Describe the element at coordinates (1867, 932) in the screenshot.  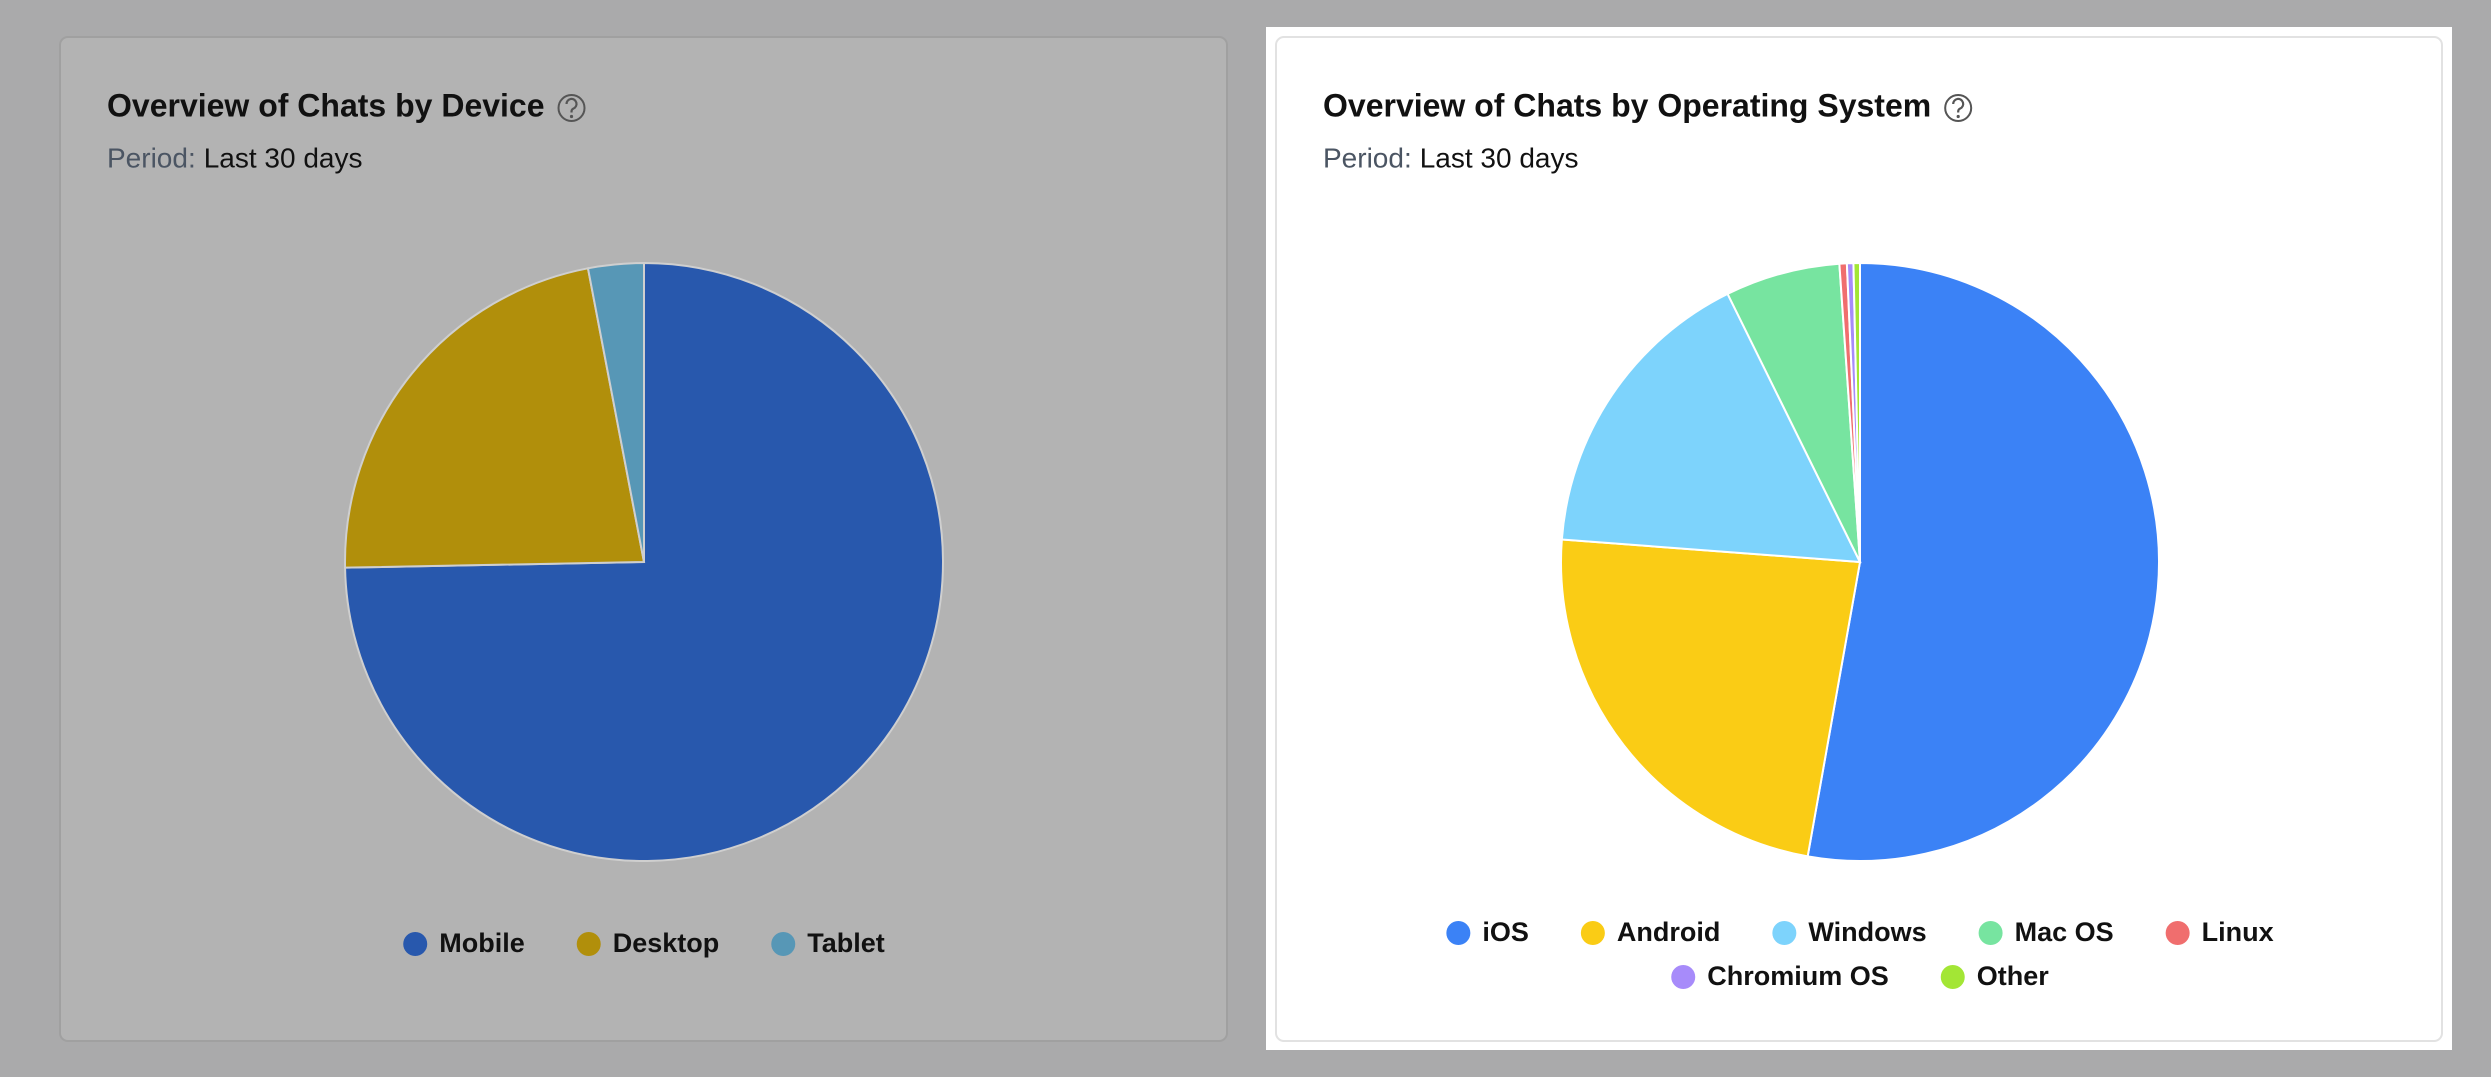
I see `legend-label: Windows` at that location.